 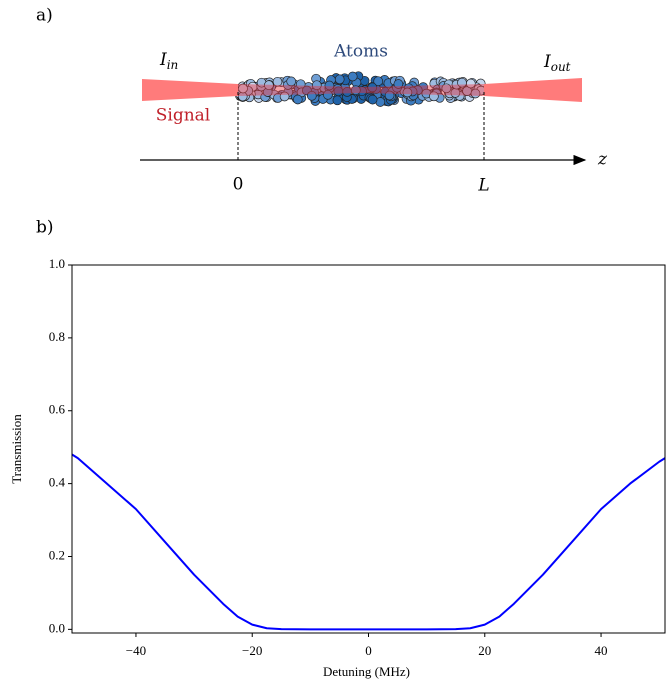 What do you see at coordinates (366, 671) in the screenshot?
I see `x-axis-label: Detuning (MHz)` at bounding box center [366, 671].